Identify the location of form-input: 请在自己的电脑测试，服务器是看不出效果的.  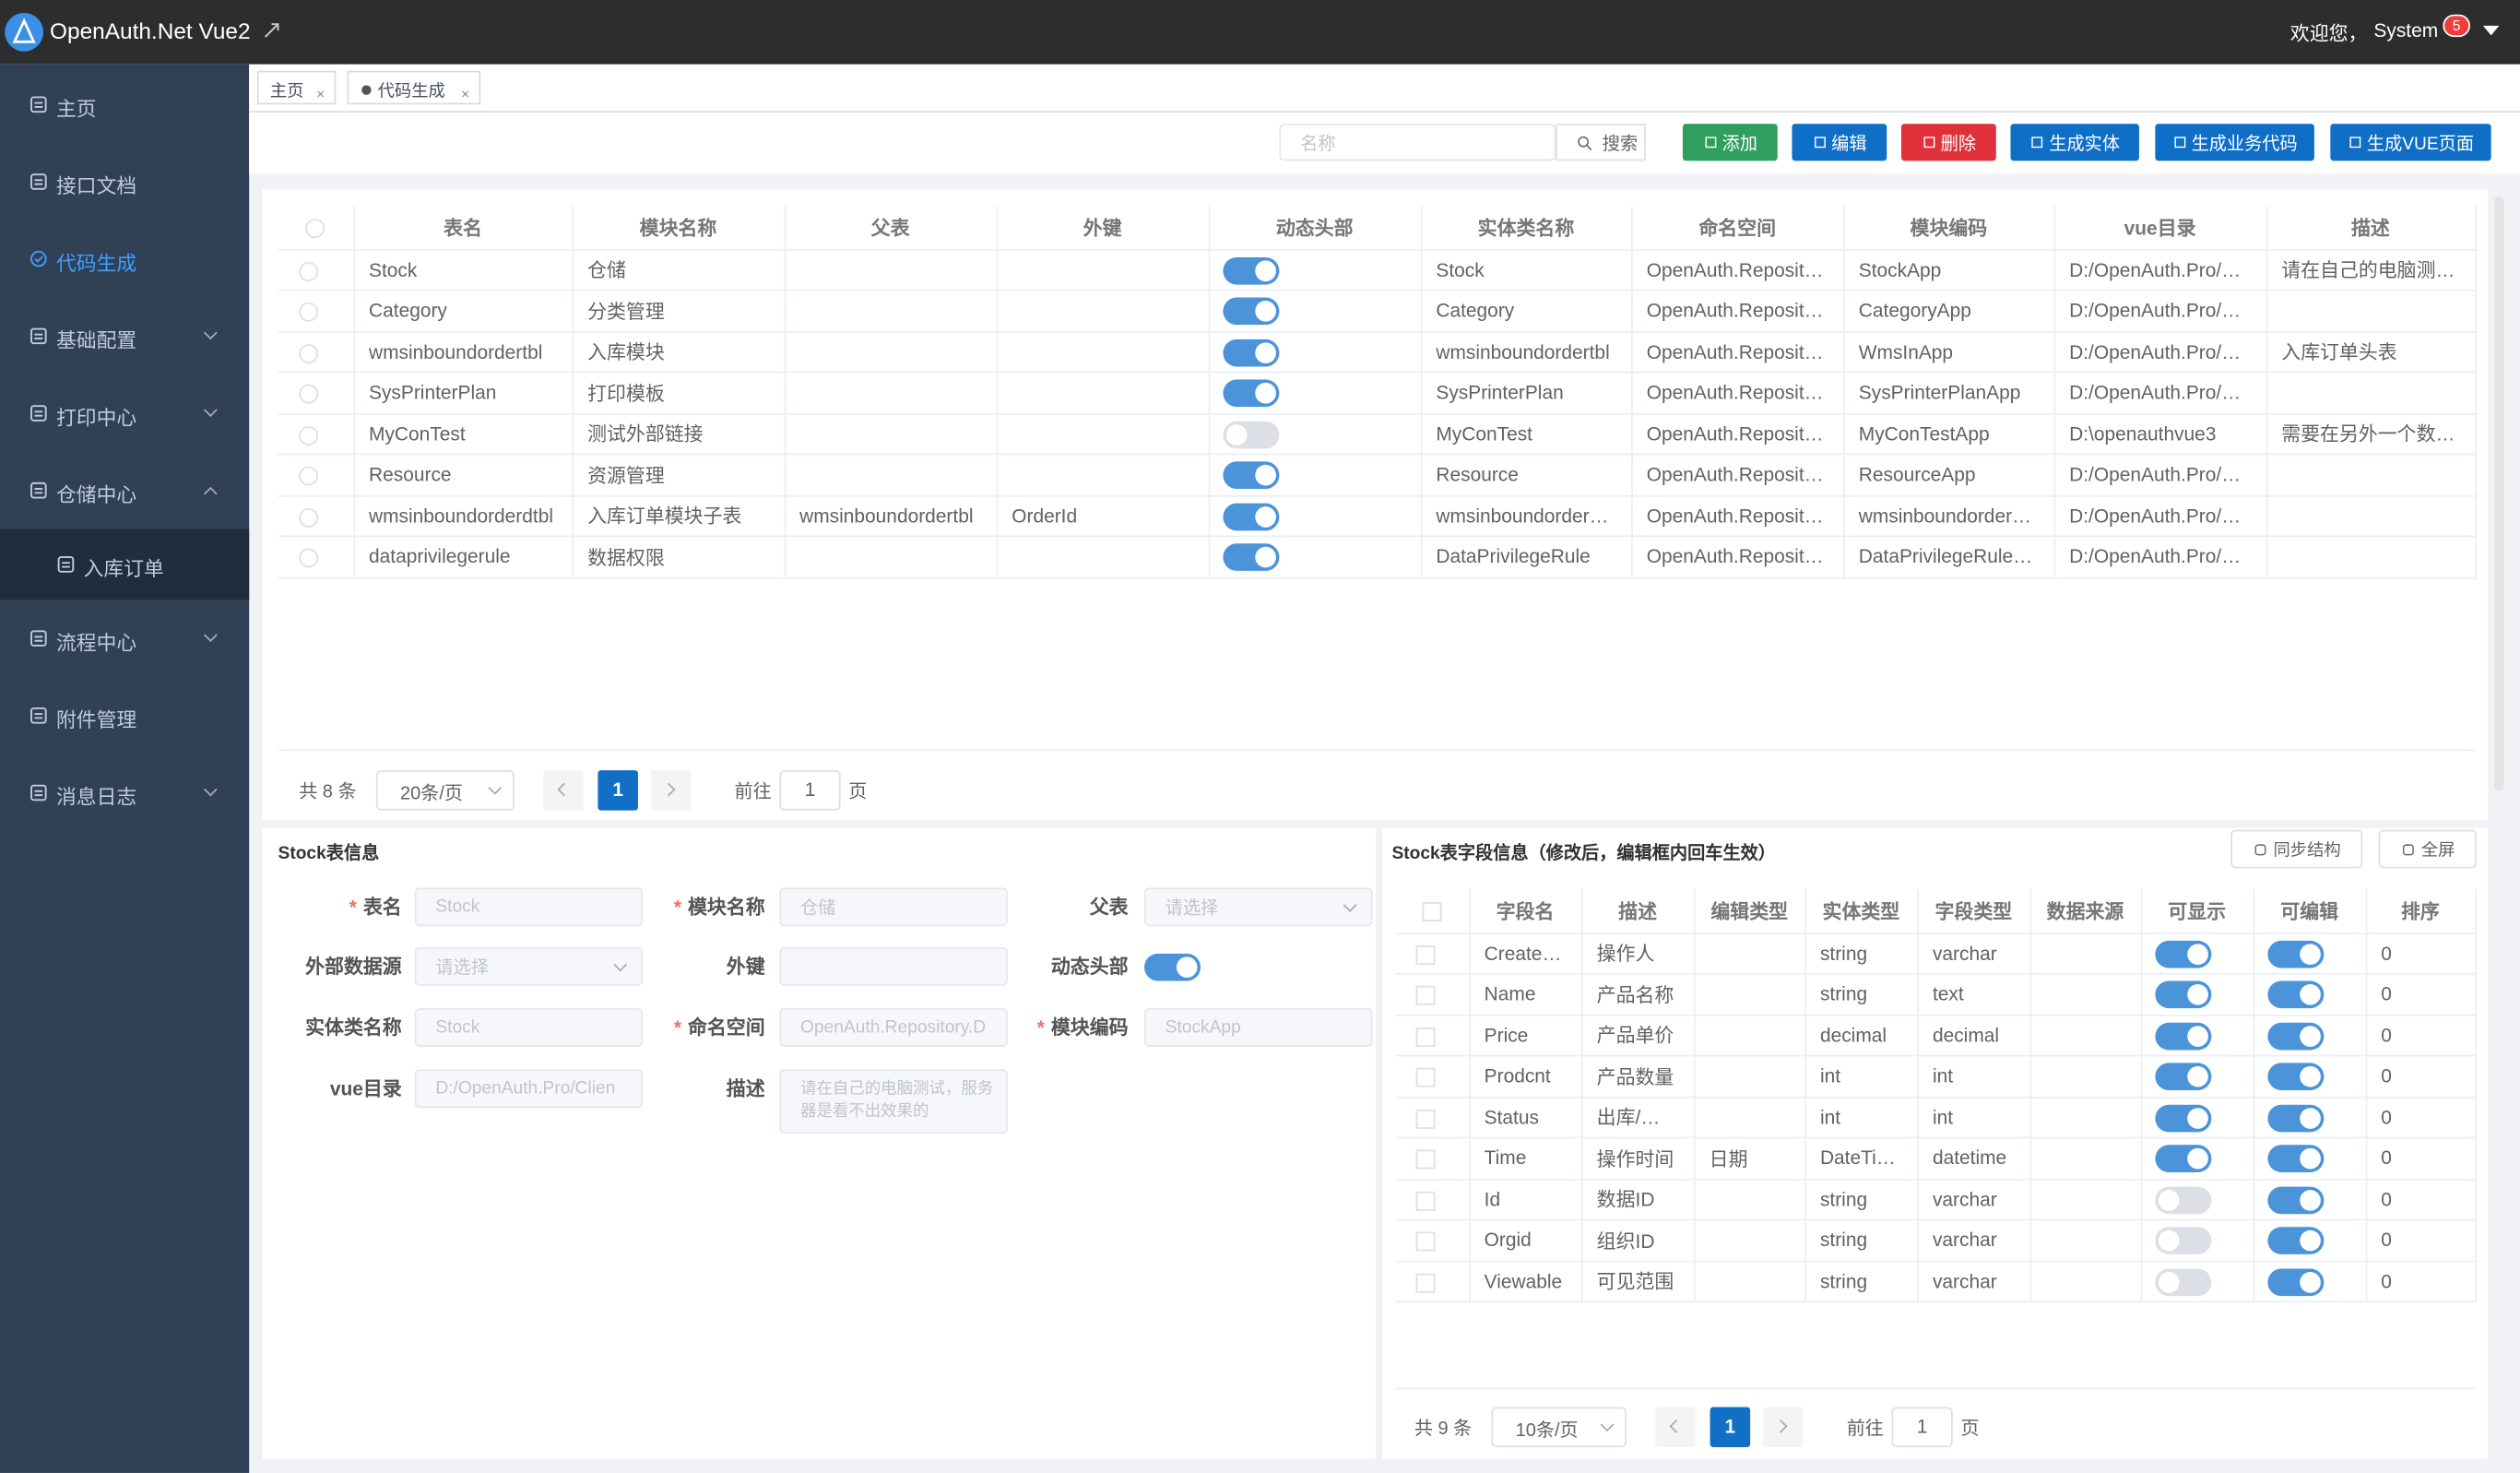
(893, 1101).